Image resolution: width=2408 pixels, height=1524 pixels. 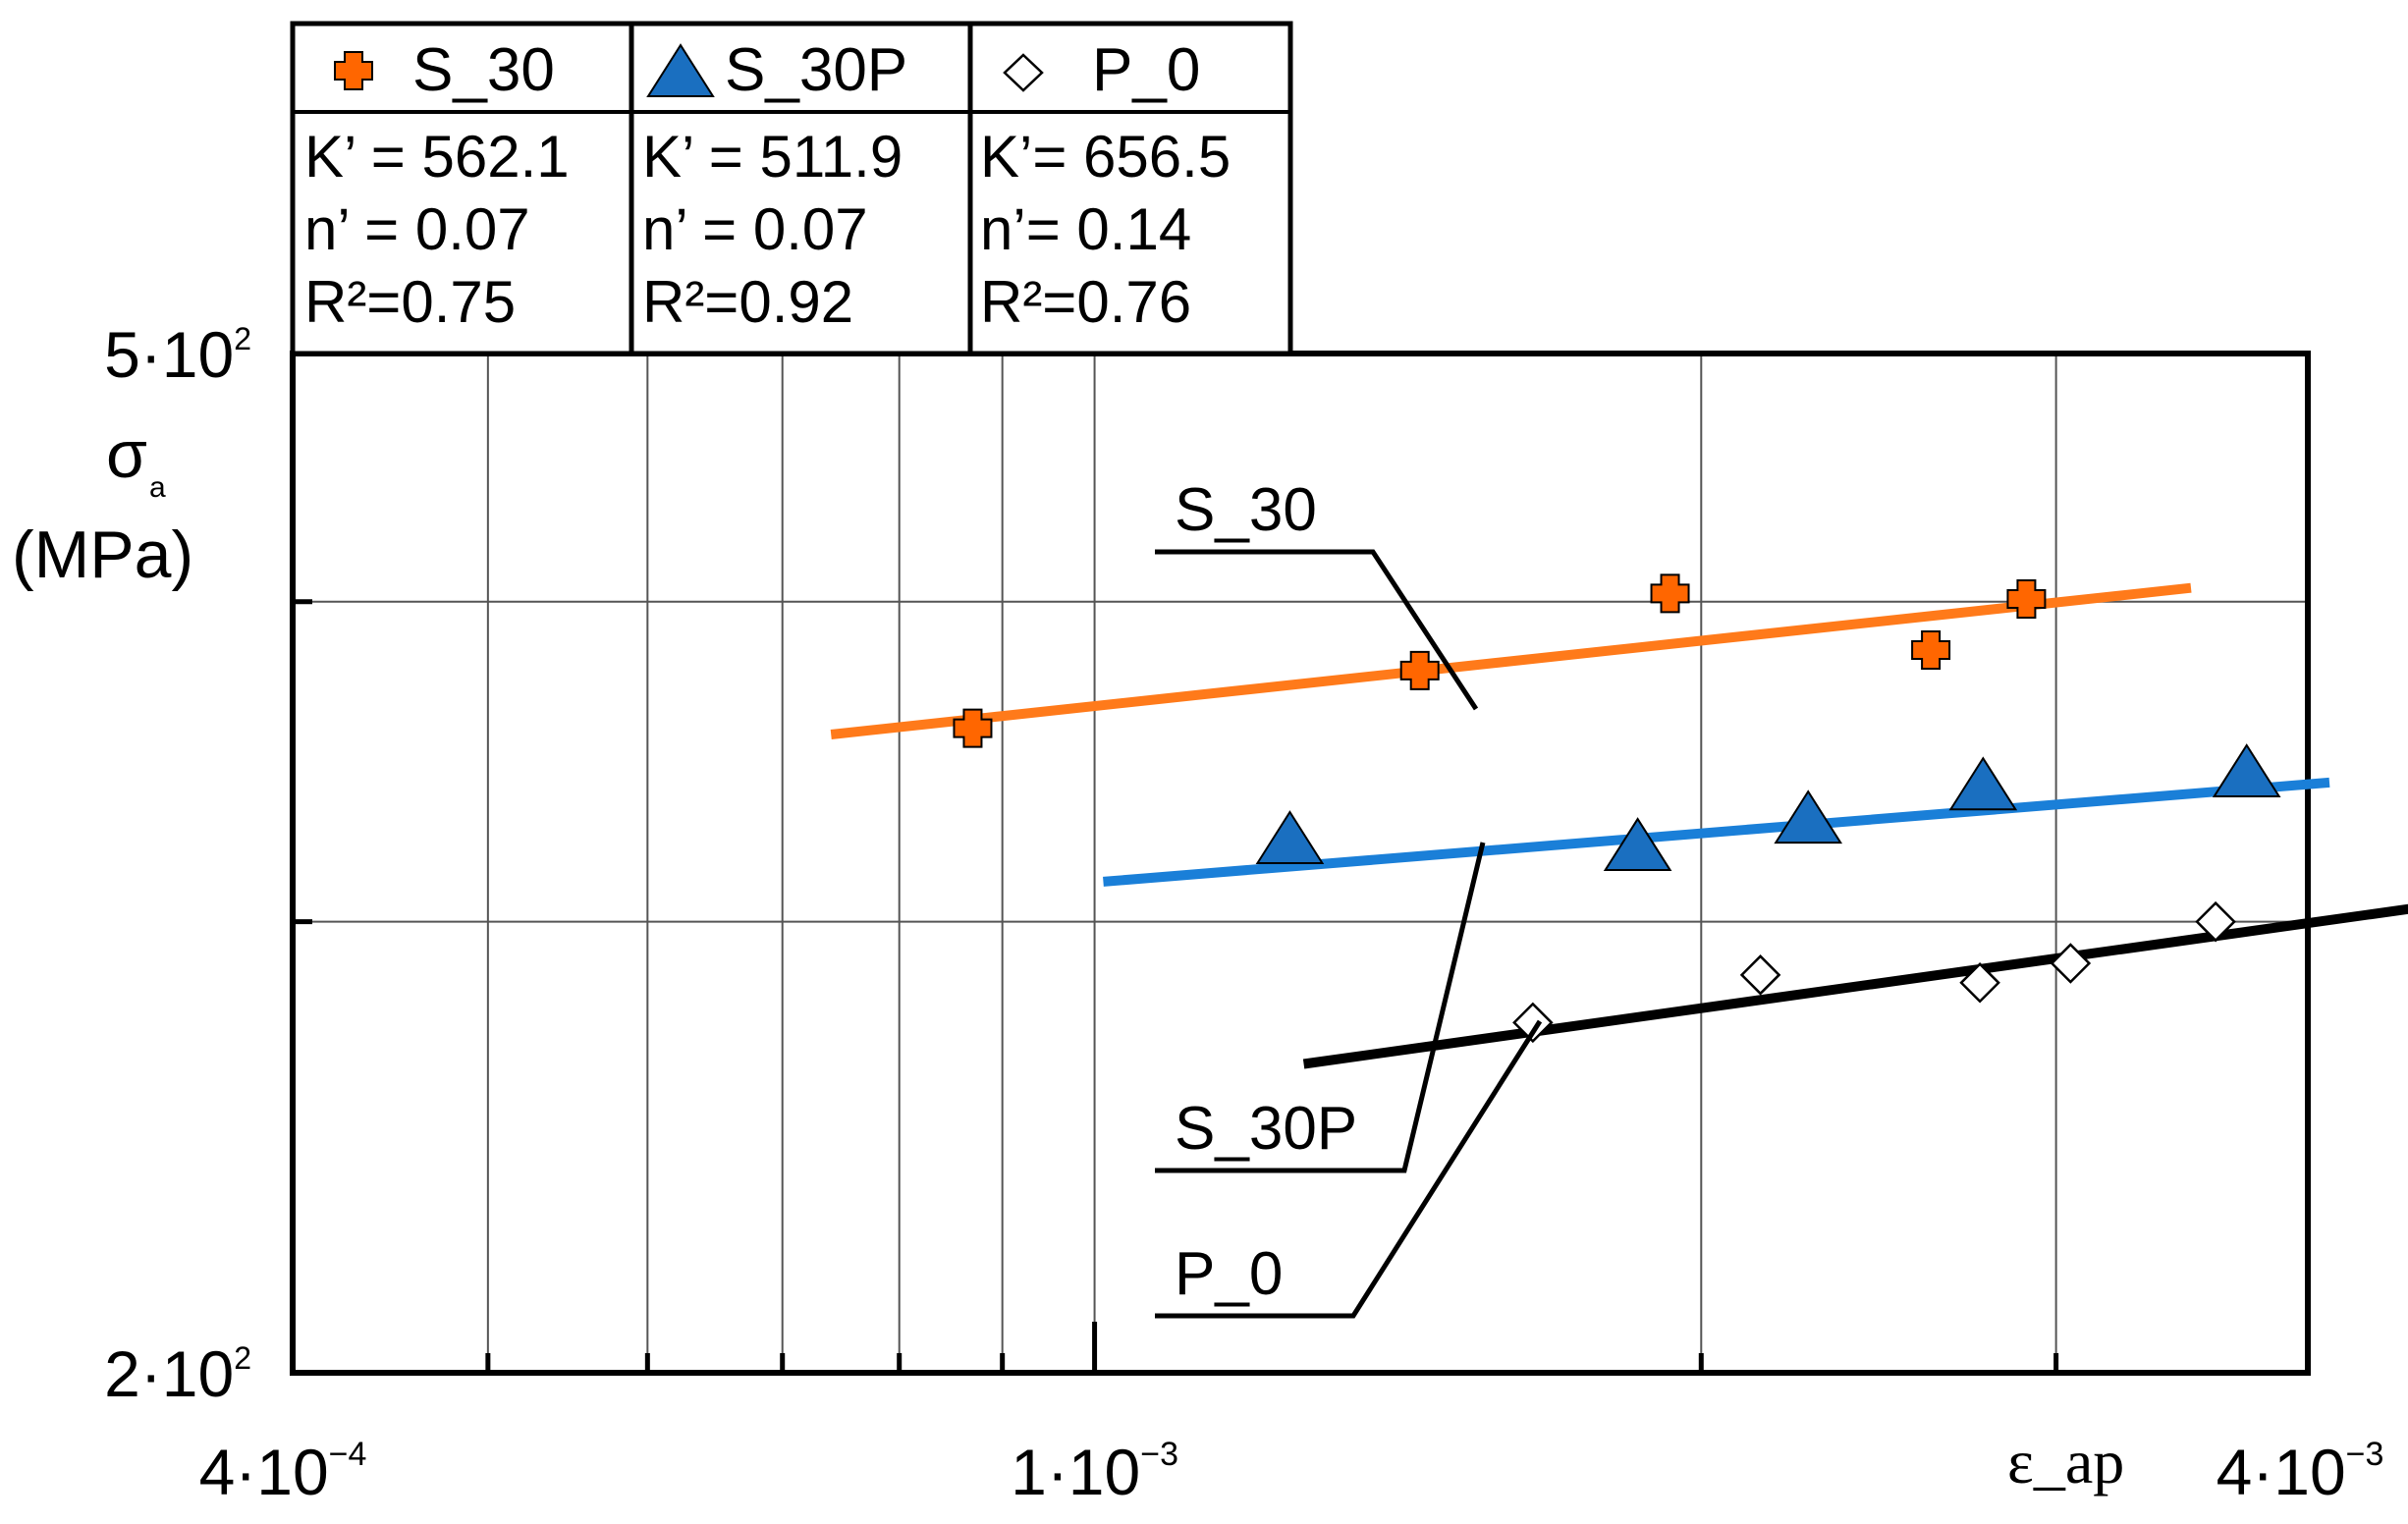 I want to click on x-tick-label: 4·10⁻³, so click(x=2300, y=1472).